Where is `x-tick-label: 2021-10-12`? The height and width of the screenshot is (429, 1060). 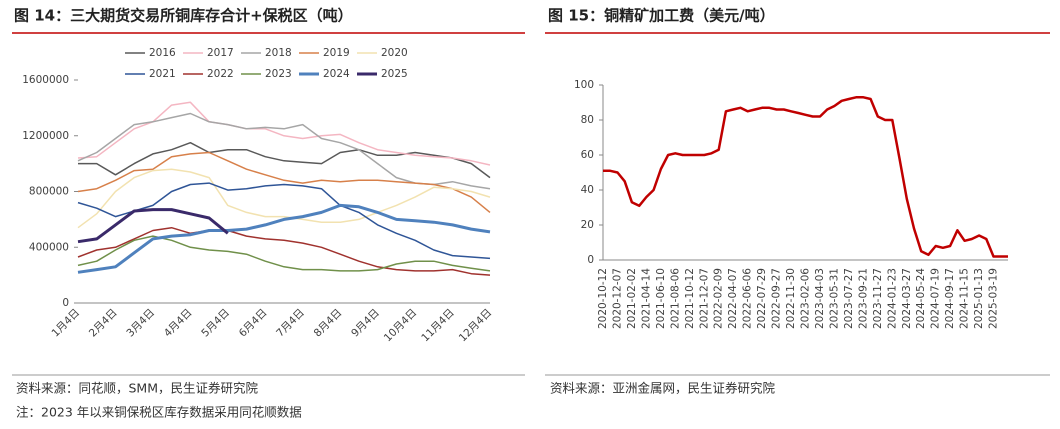
x-tick-label: 2021-10-12 is located at coordinates (690, 298).